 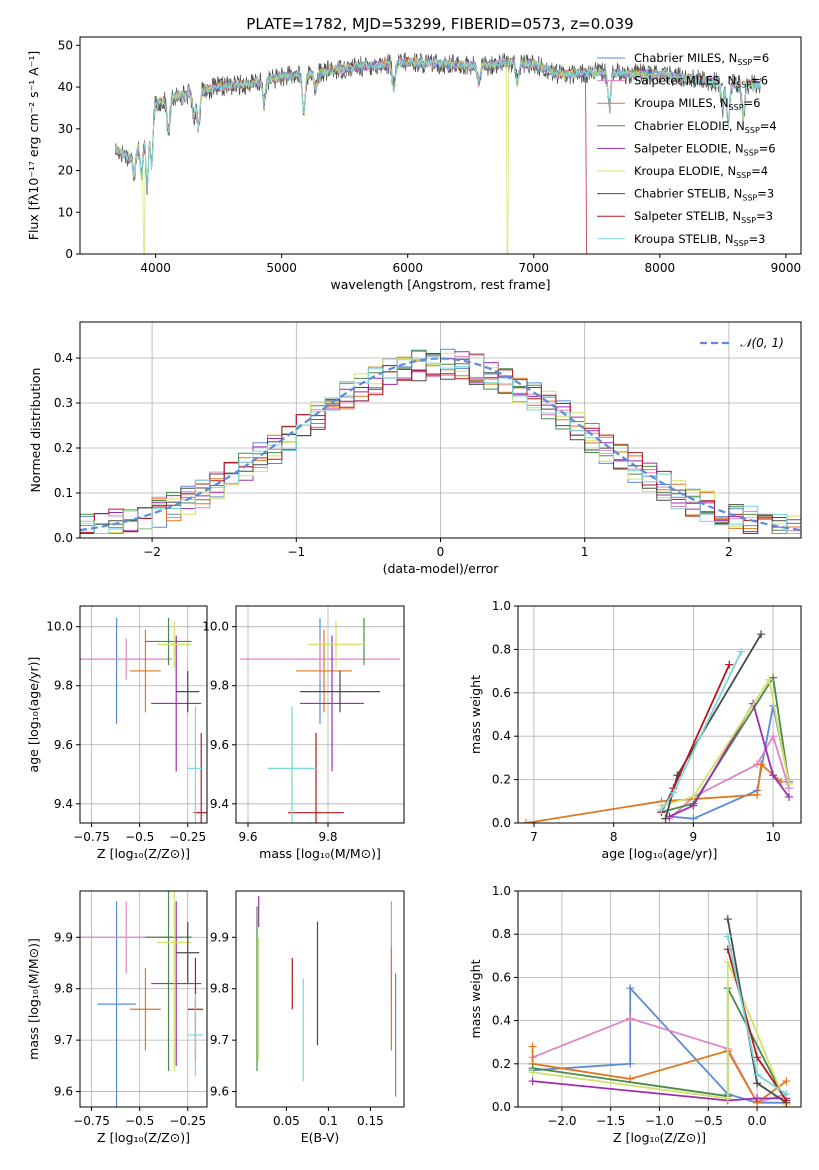 I want to click on x-tick-label: 2, so click(x=729, y=552).